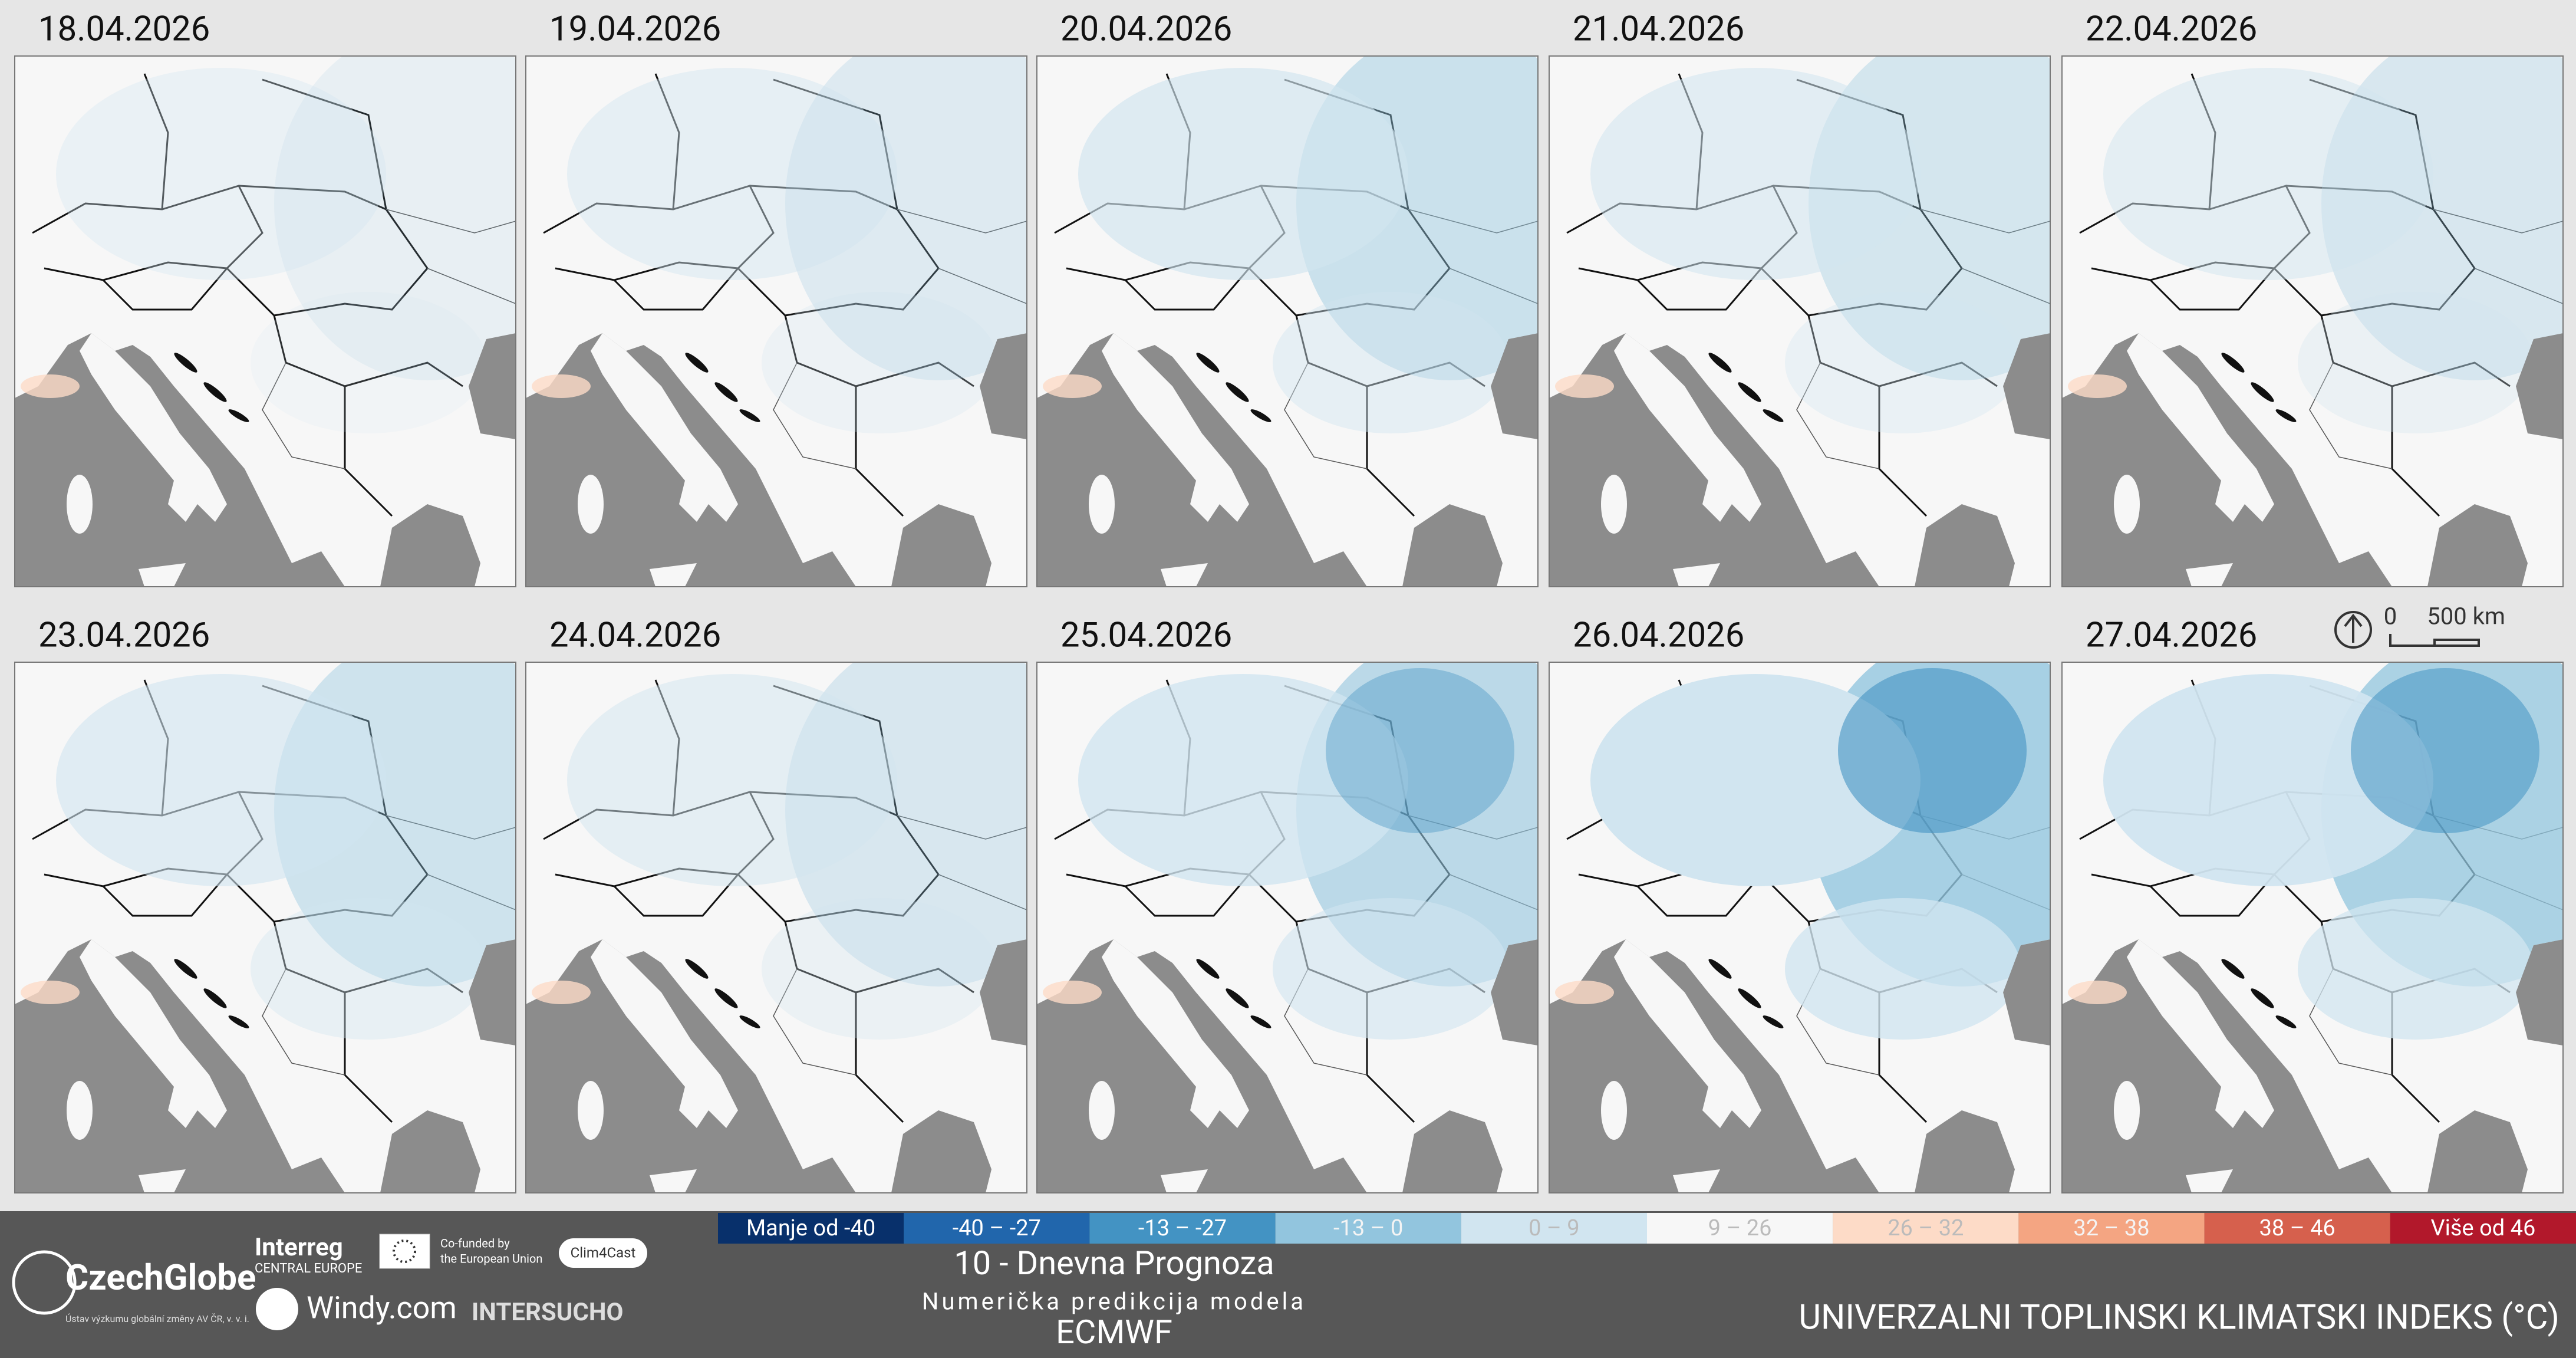 The width and height of the screenshot is (2576, 1358). I want to click on map-panel: 18.04.2026, so click(265, 298).